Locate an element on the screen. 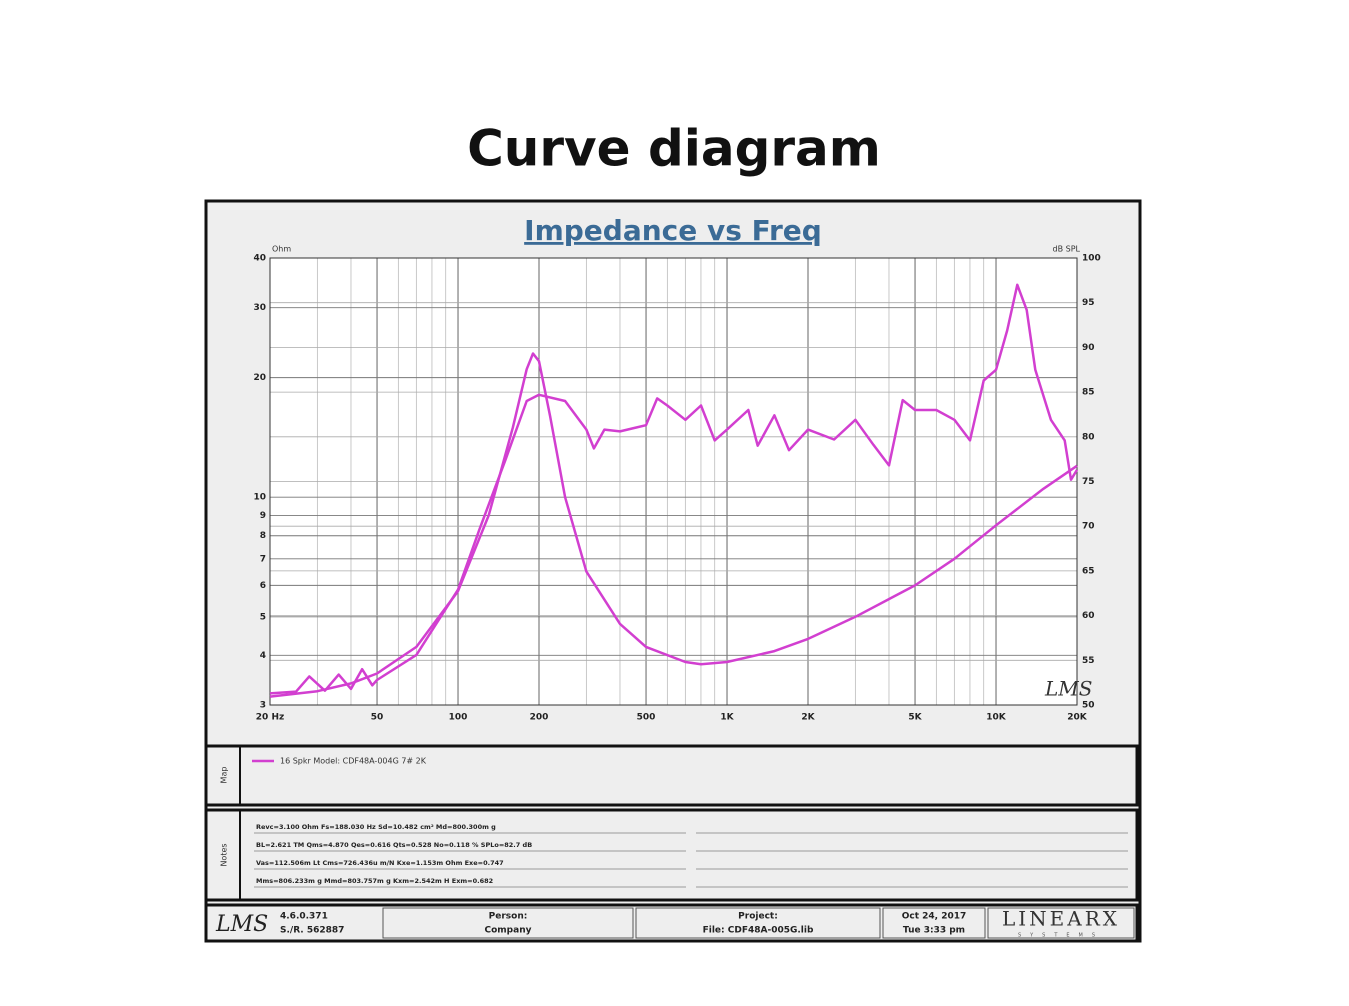 The image size is (1349, 1006). y2-tick-label: 55 is located at coordinates (1088, 661).